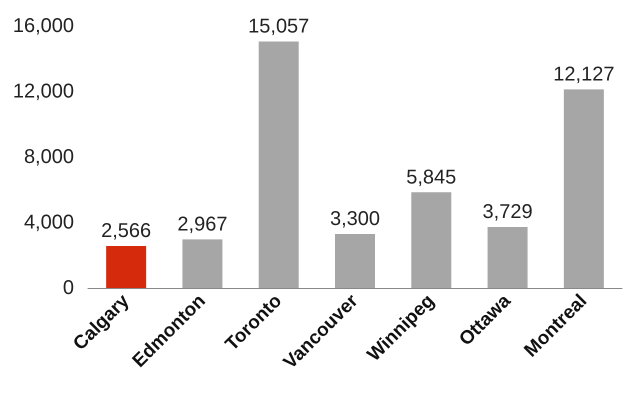 This screenshot has height=402, width=636. Describe the element at coordinates (126, 231) in the screenshot. I see `data-label: 2,566` at that location.